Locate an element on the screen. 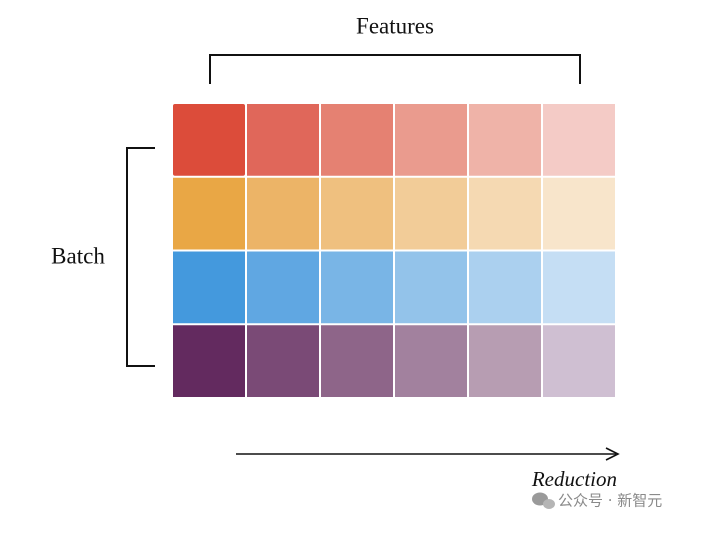  watermark: 公众号 · 新智元 is located at coordinates (597, 501).